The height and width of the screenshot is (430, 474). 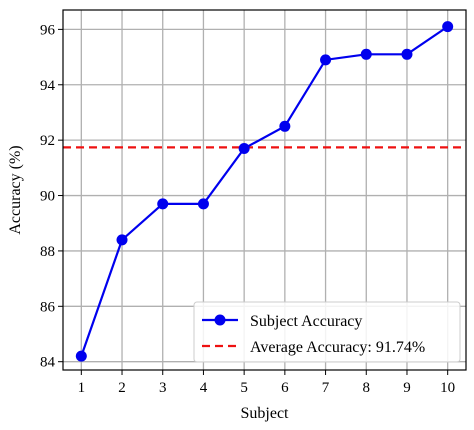 What do you see at coordinates (48, 363) in the screenshot?
I see `y-tick-label: 84` at bounding box center [48, 363].